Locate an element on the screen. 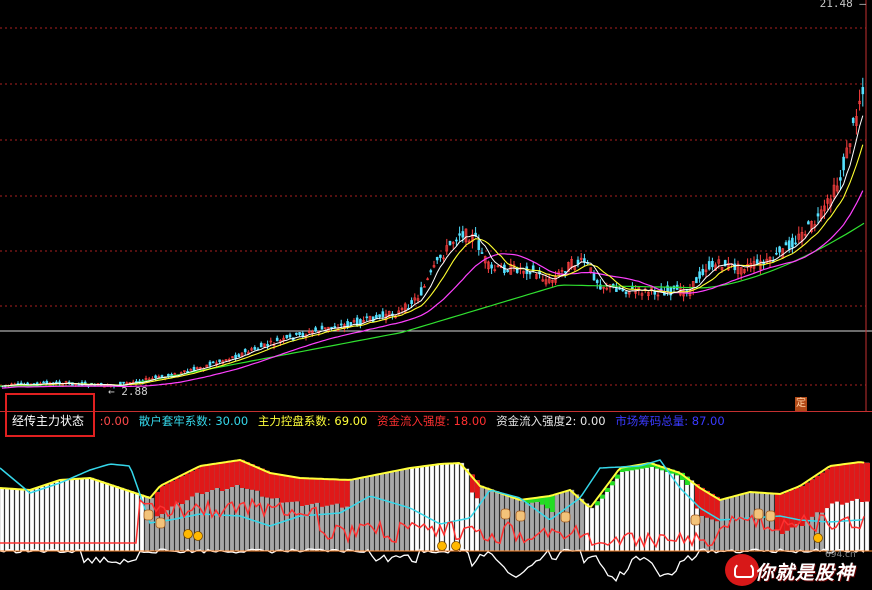 This screenshot has height=590, width=872. ding-badge: 定 is located at coordinates (801, 404).